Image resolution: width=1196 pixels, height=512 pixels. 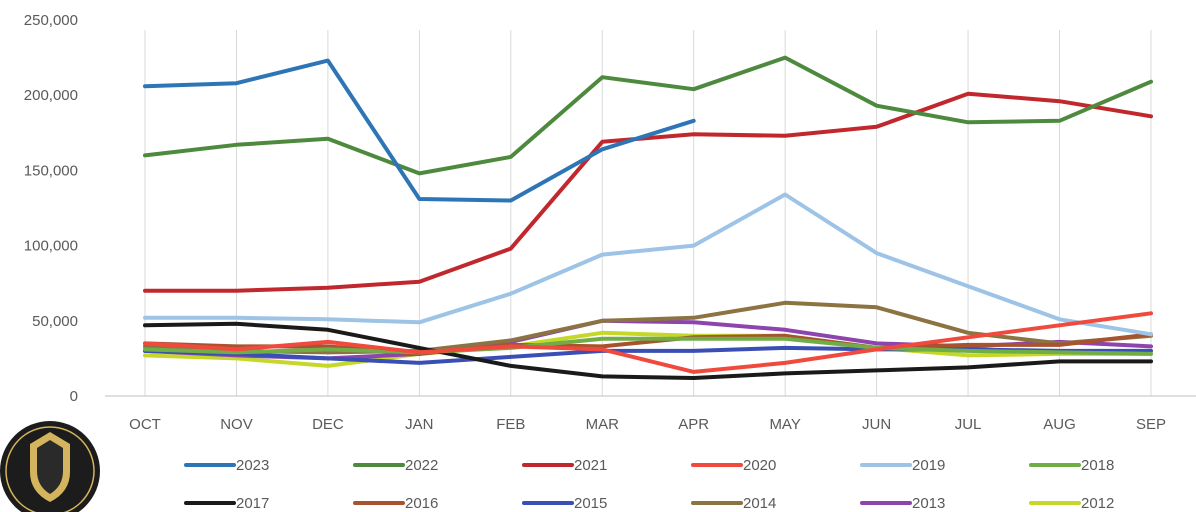 I want to click on legend-label-2019: 2019, so click(x=928, y=465).